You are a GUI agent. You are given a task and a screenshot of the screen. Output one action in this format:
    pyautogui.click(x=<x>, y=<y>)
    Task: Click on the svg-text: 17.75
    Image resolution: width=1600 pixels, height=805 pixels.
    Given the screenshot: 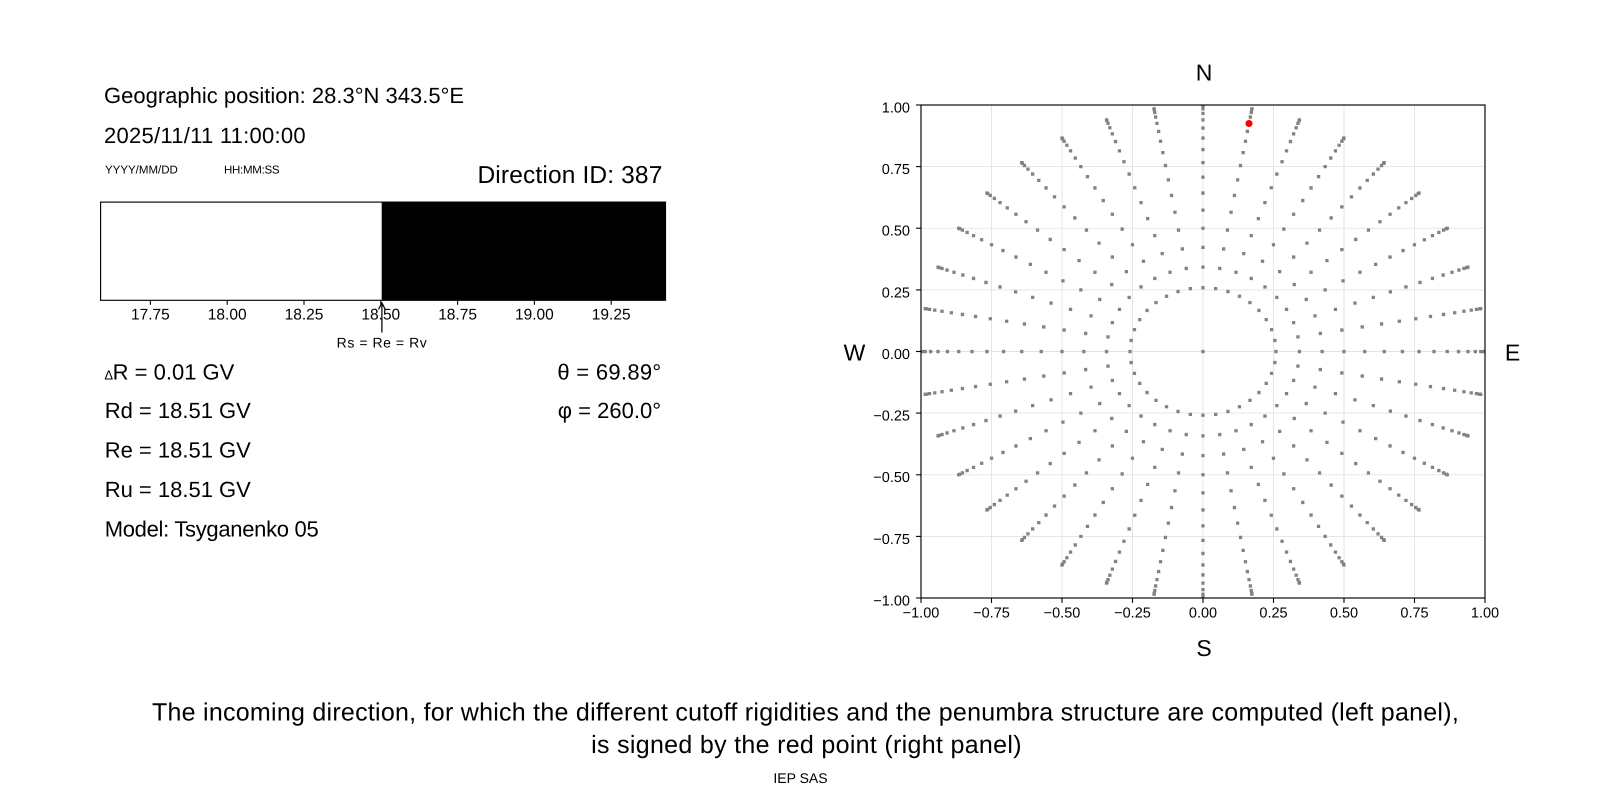 What is the action you would take?
    pyautogui.click(x=150, y=315)
    